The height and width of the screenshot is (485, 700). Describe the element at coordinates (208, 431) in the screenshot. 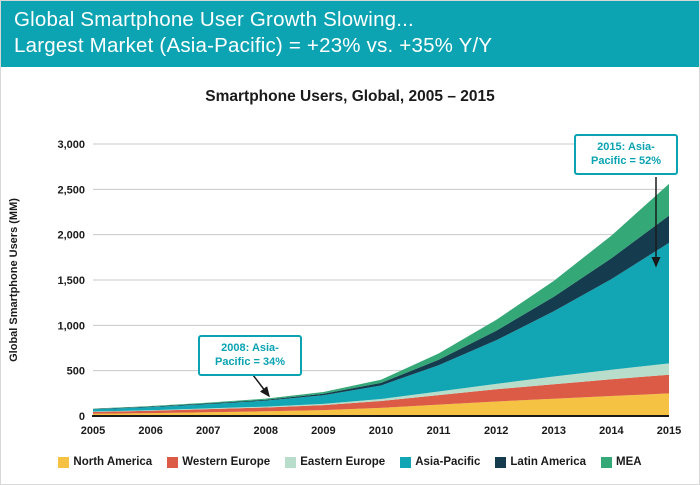

I see `svg-text: 2007` at that location.